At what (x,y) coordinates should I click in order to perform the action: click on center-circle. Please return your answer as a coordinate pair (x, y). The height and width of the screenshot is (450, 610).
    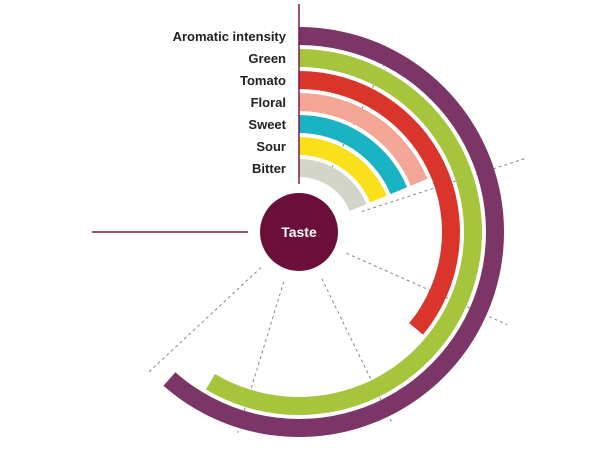
    Looking at the image, I should click on (299, 232).